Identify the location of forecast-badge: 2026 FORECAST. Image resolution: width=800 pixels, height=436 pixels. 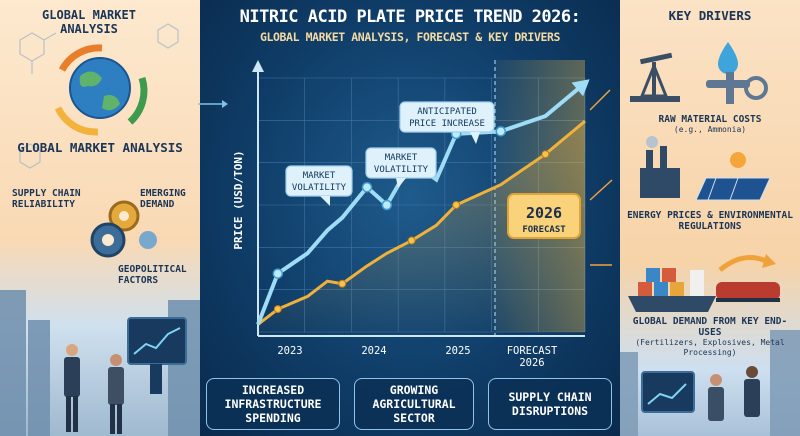
(544, 216).